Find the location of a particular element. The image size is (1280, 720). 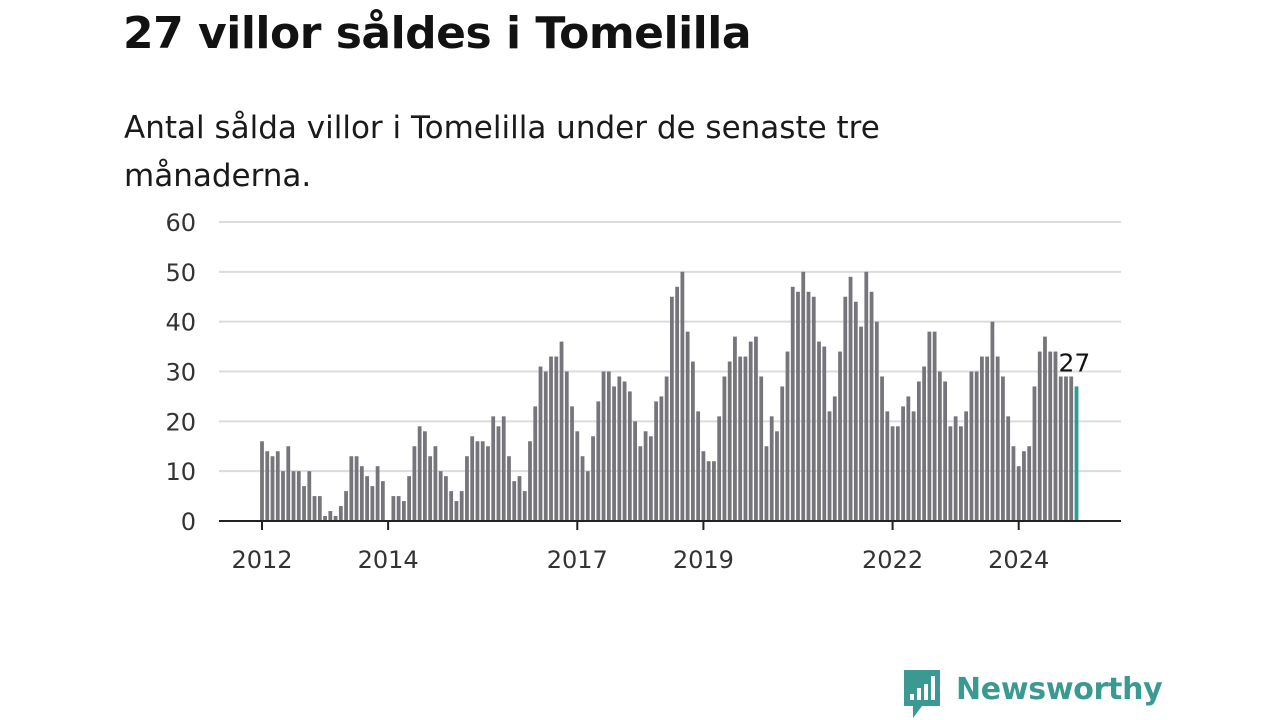

x-tick: 2014 is located at coordinates (388, 547).